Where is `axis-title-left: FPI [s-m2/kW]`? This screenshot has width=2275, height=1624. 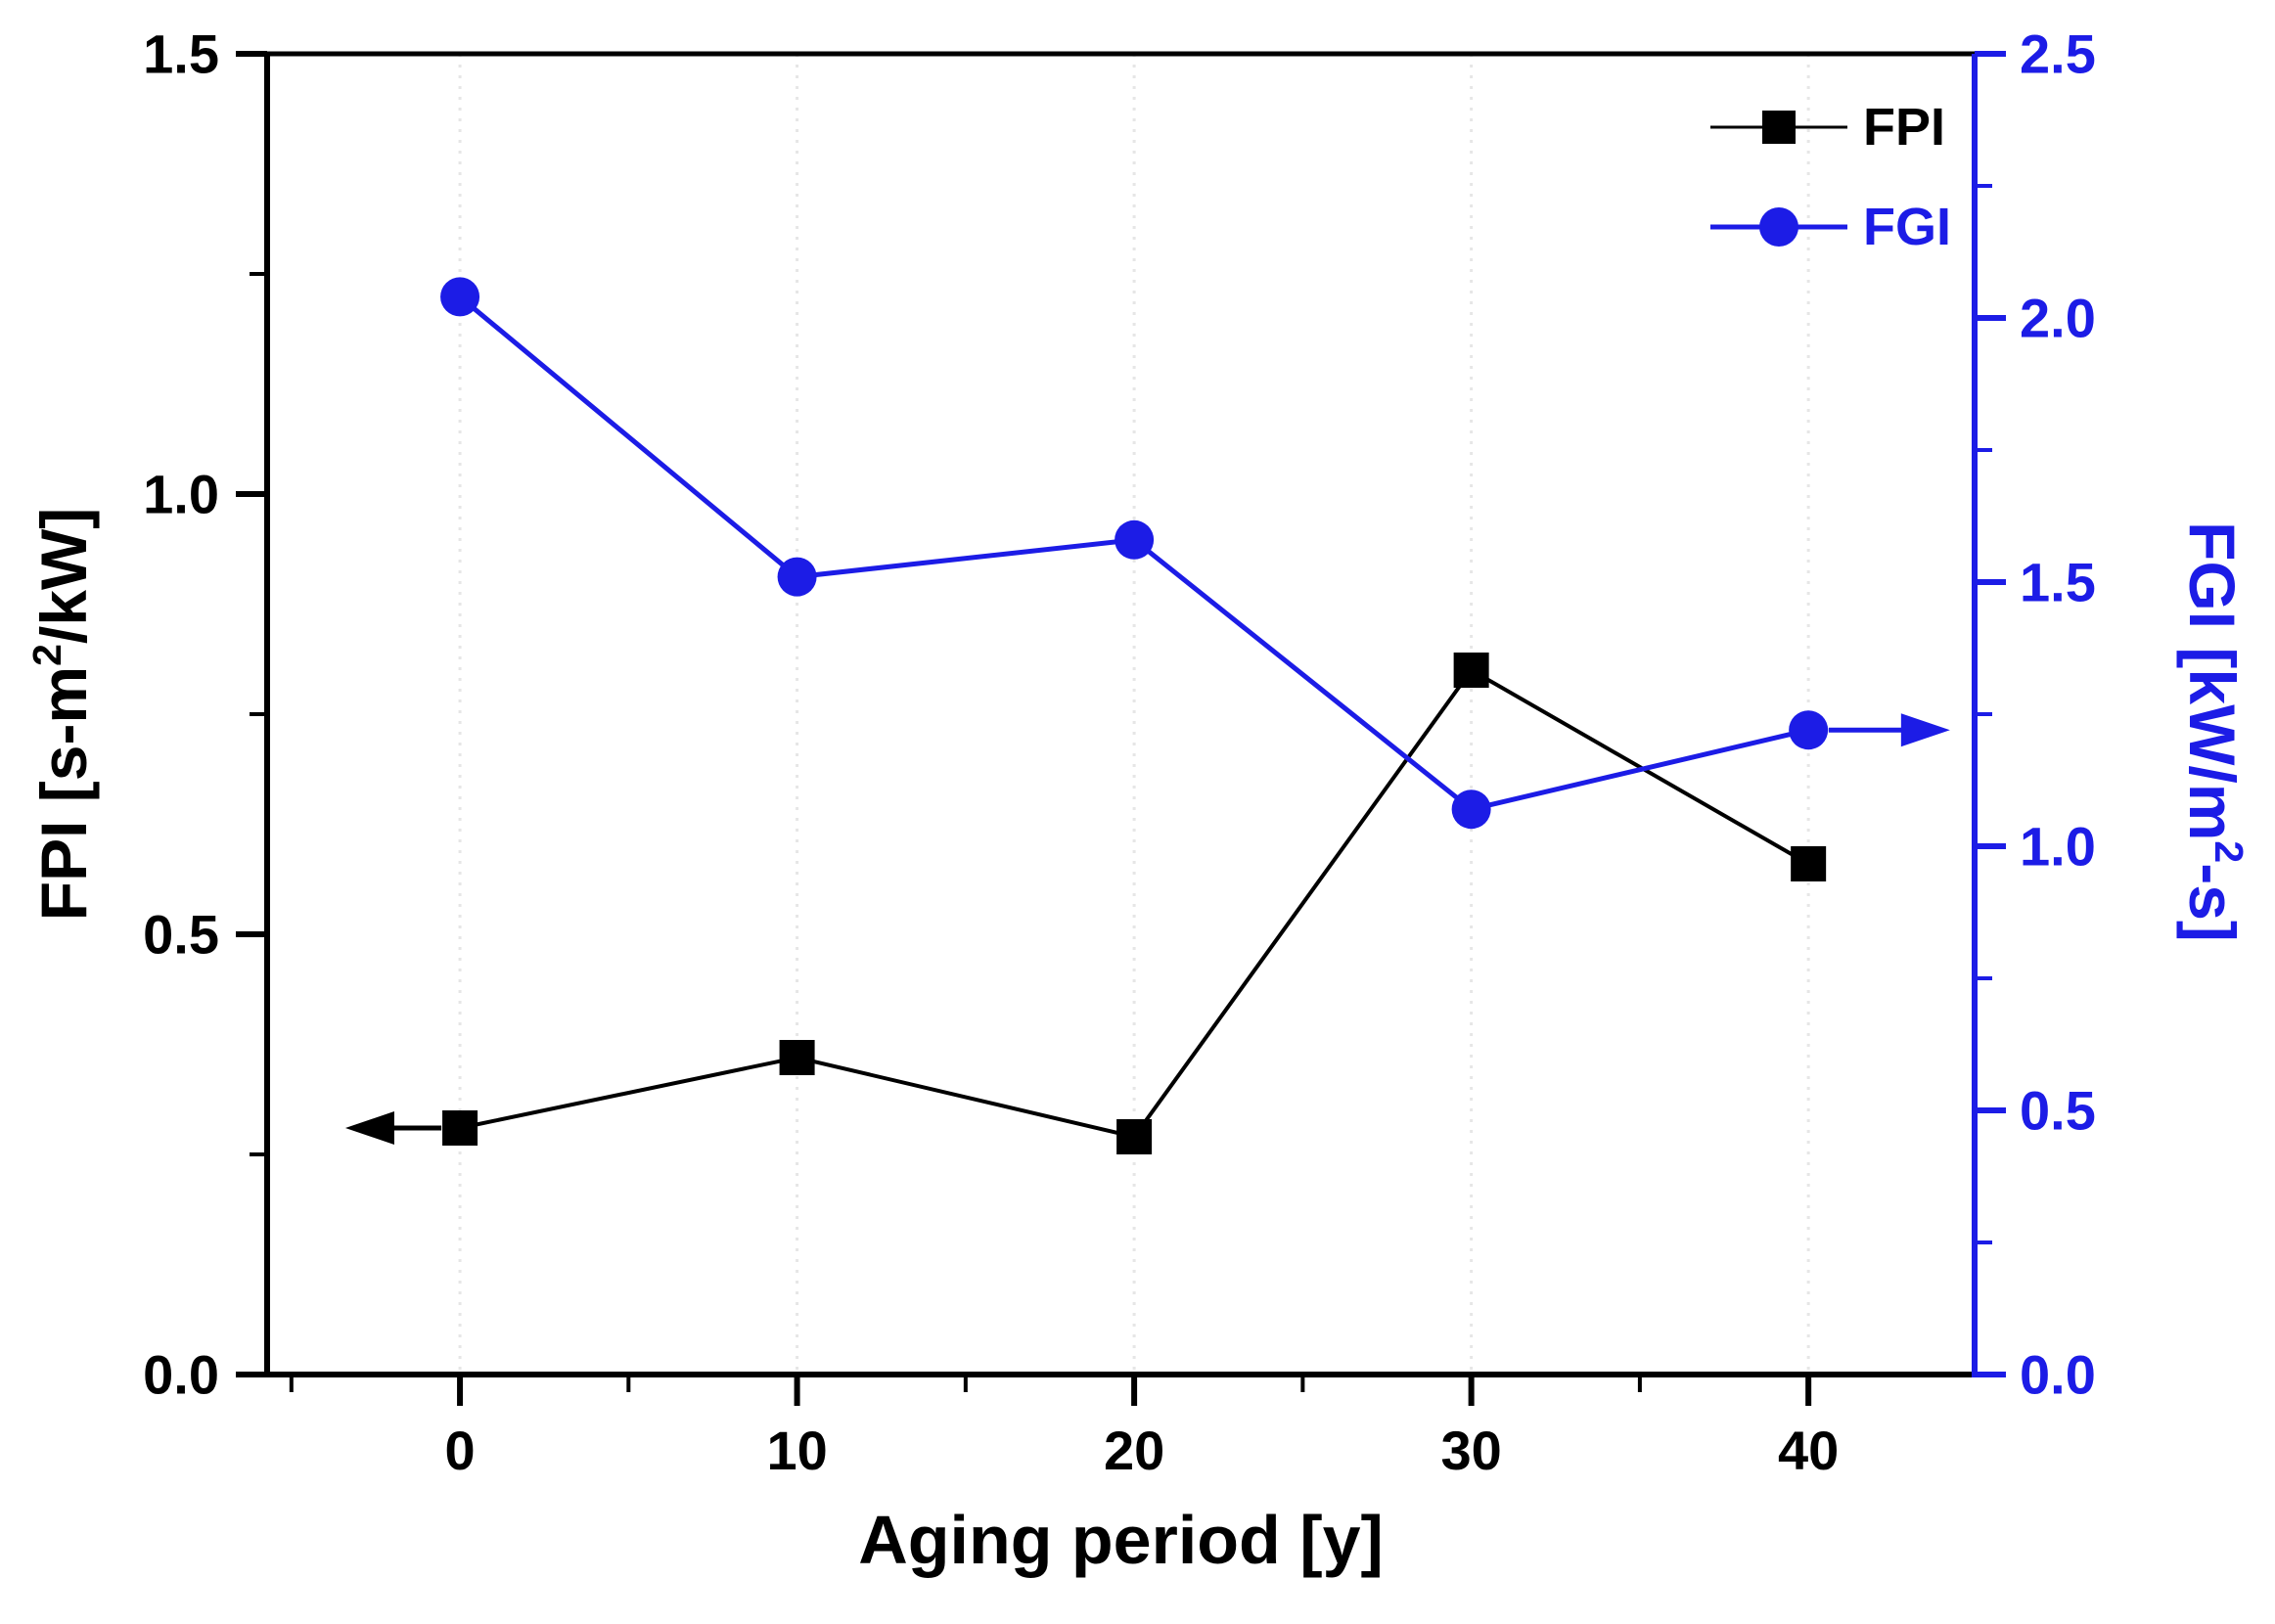 axis-title-left: FPI [s-m2/kW] is located at coordinates (62, 715).